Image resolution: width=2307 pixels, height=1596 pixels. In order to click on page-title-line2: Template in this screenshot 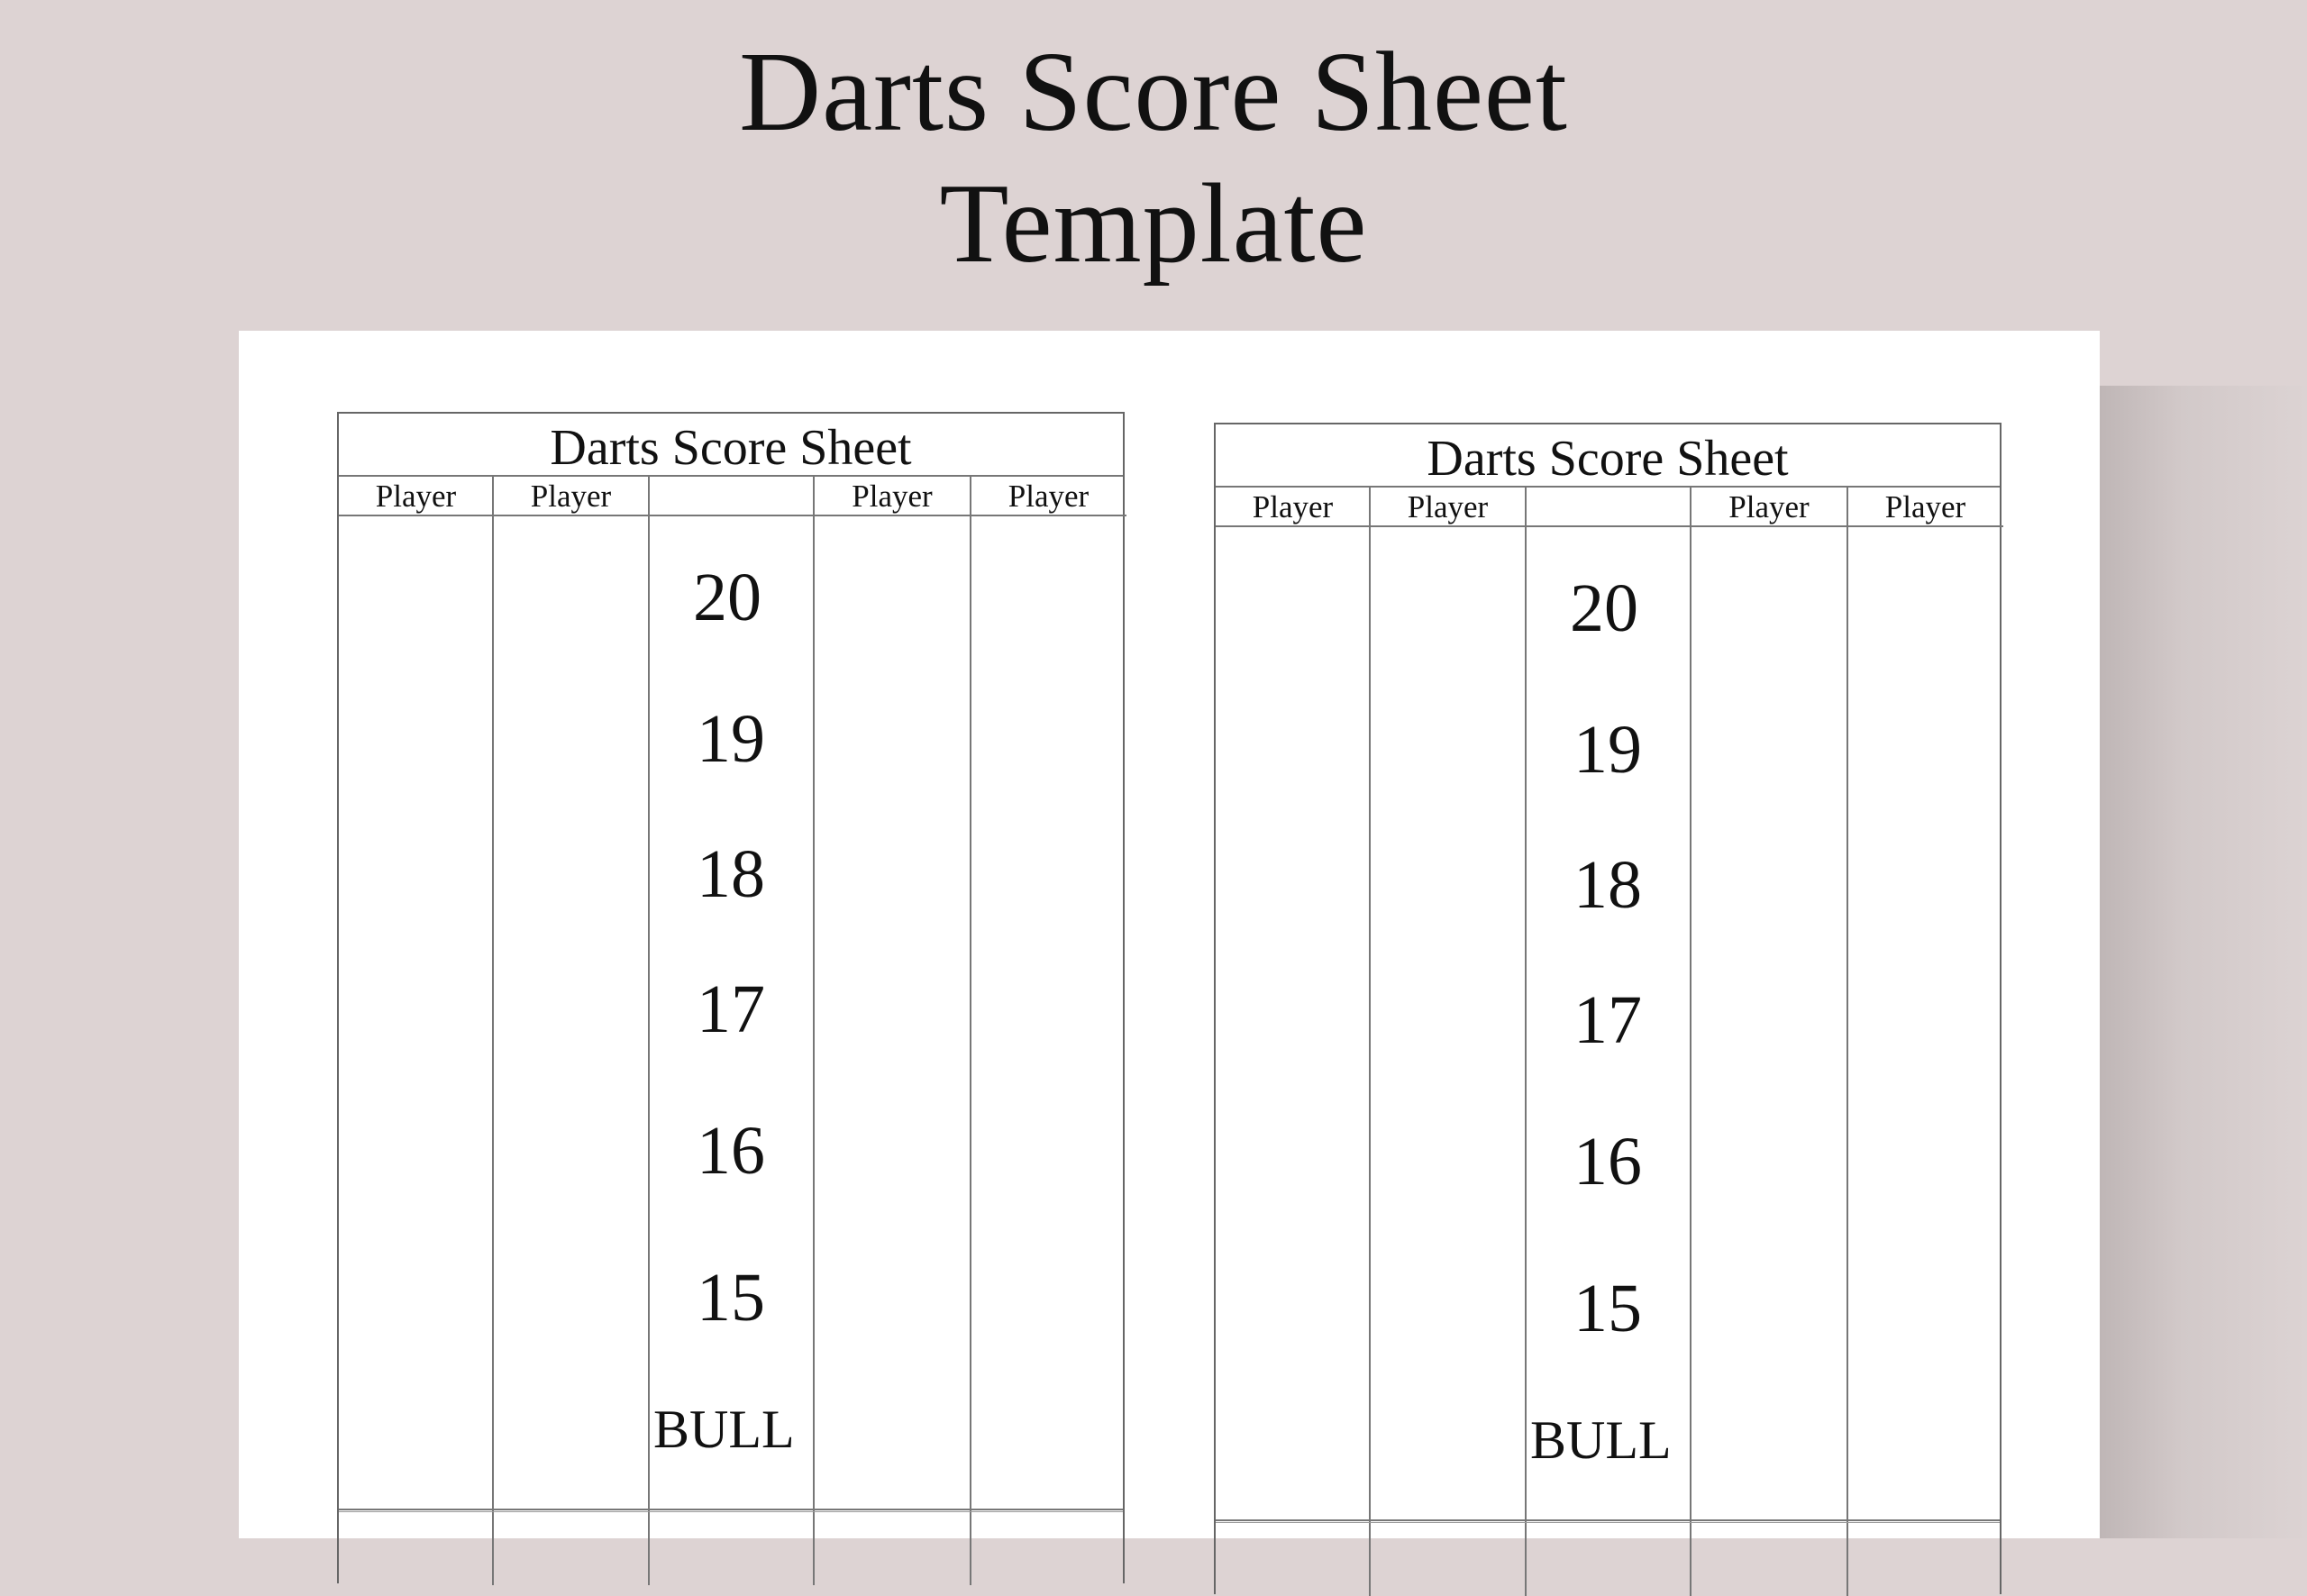, I will do `click(1153, 224)`.